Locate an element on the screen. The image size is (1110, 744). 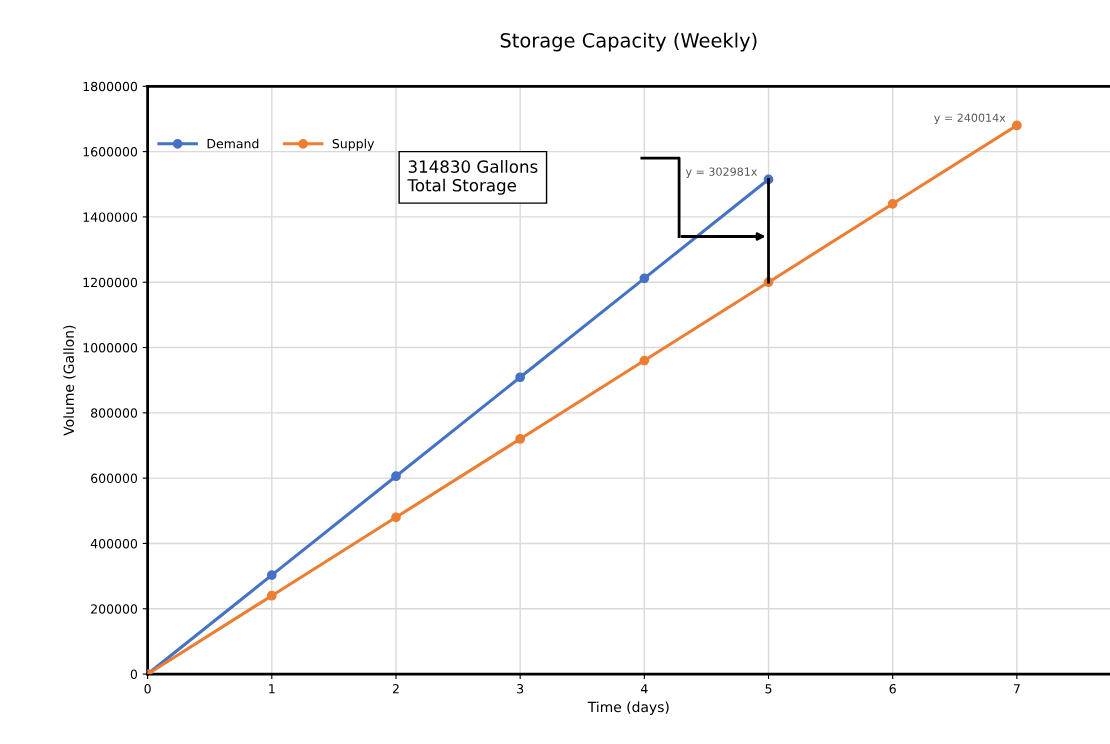
y-tick-label: 800000 is located at coordinates (114, 413).